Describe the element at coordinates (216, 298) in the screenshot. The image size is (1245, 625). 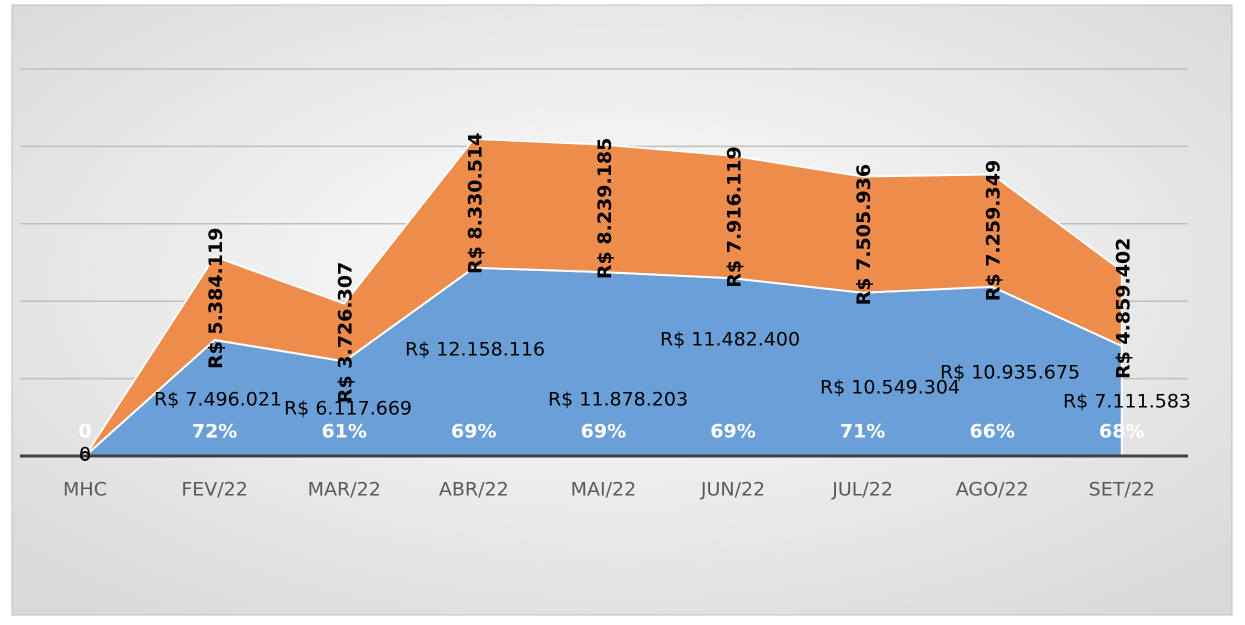
I see `data-label: R$ 5.384.119` at that location.